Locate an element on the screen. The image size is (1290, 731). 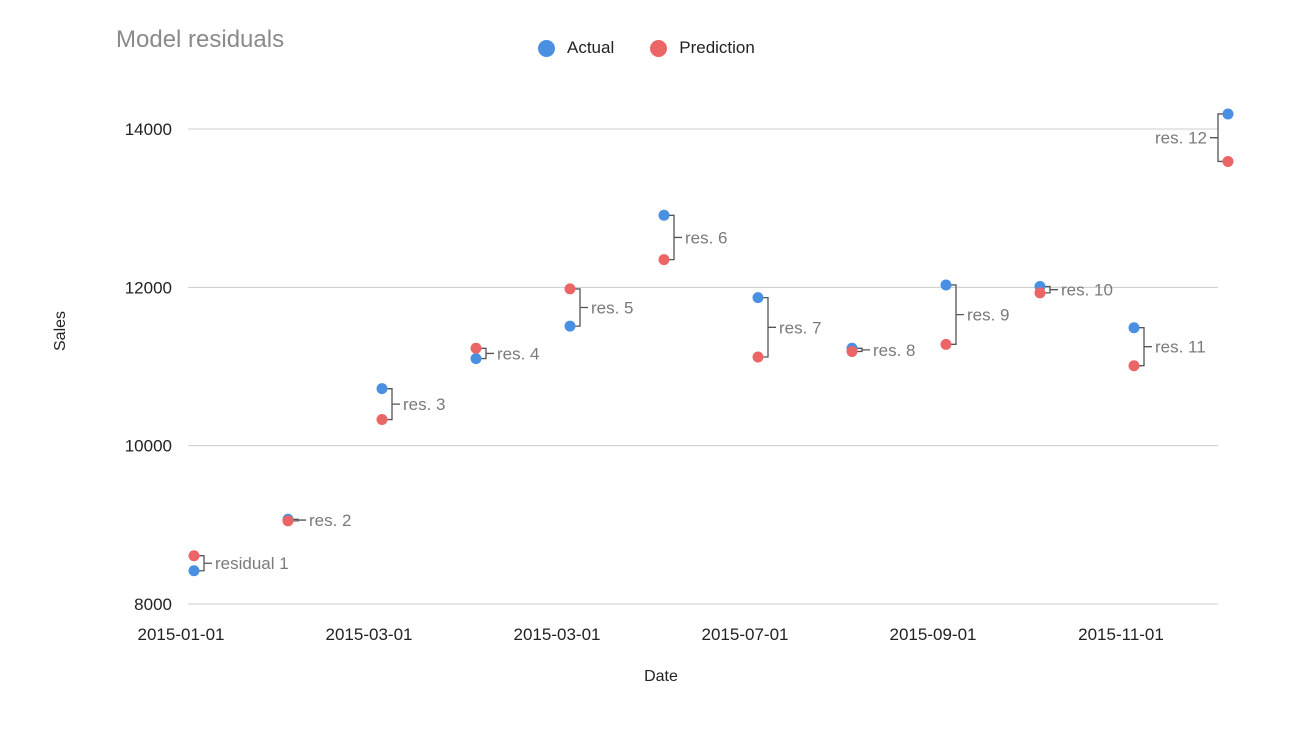
residual-label: res. 10 is located at coordinates (1087, 290).